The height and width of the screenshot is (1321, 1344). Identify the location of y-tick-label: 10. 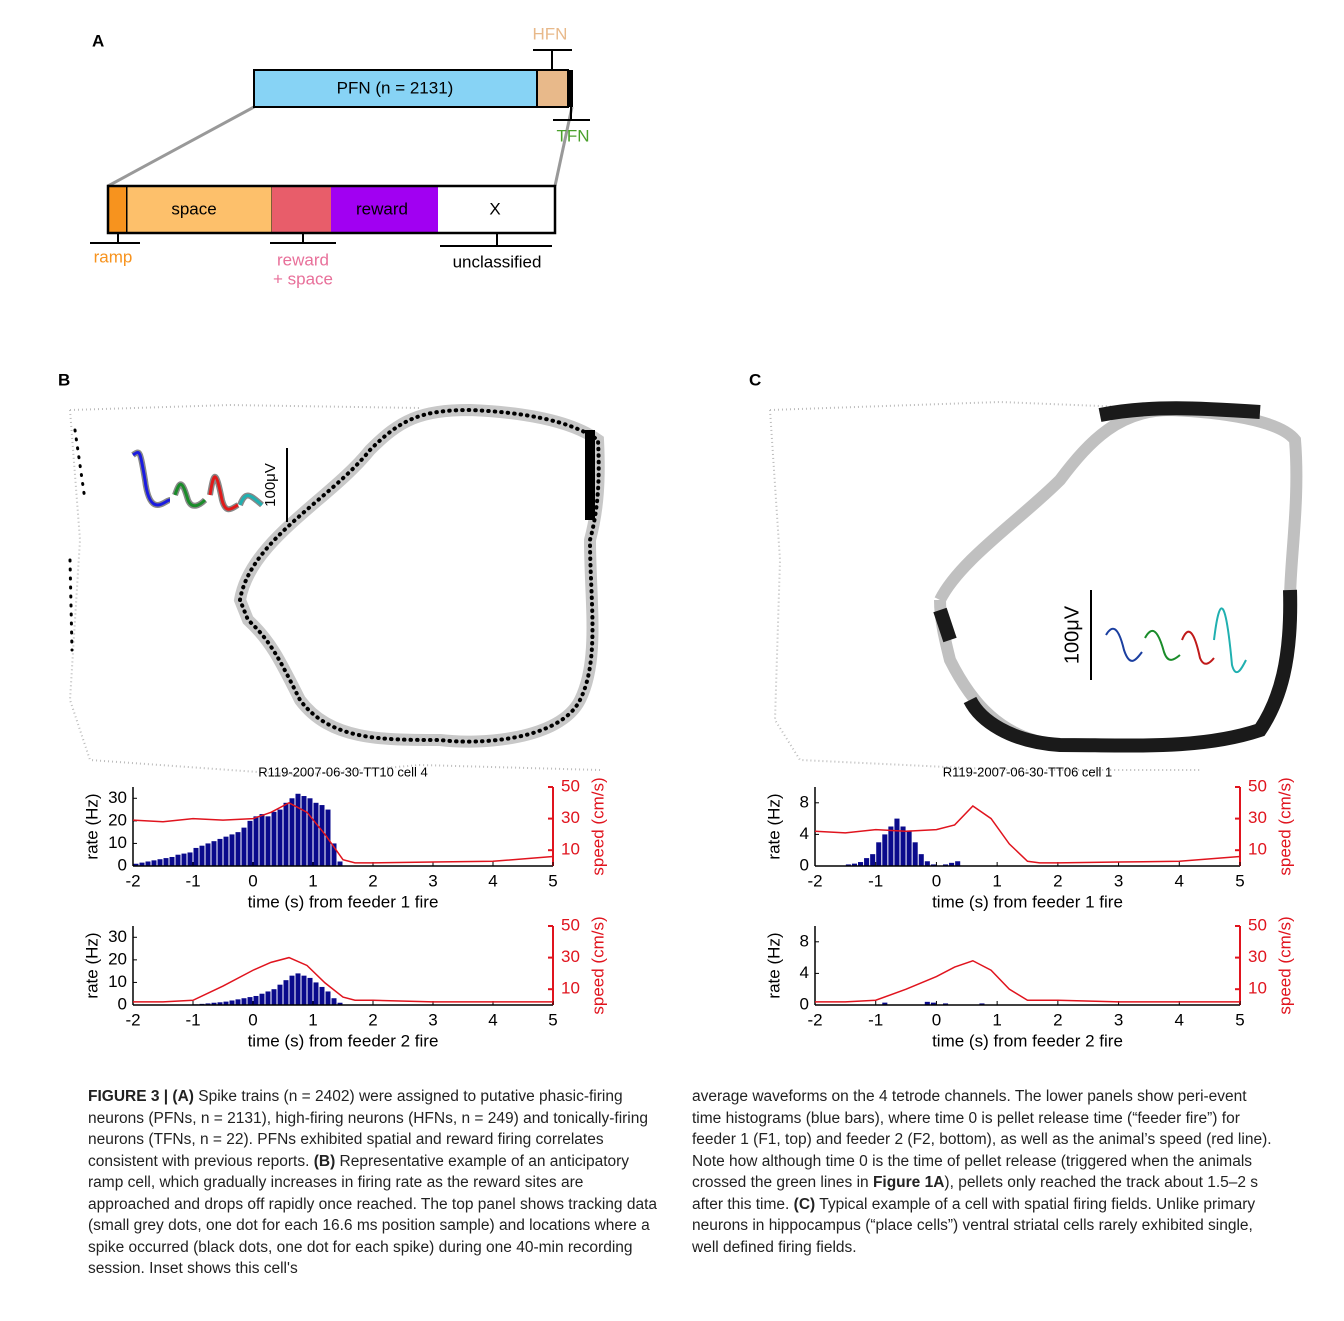
(117, 842).